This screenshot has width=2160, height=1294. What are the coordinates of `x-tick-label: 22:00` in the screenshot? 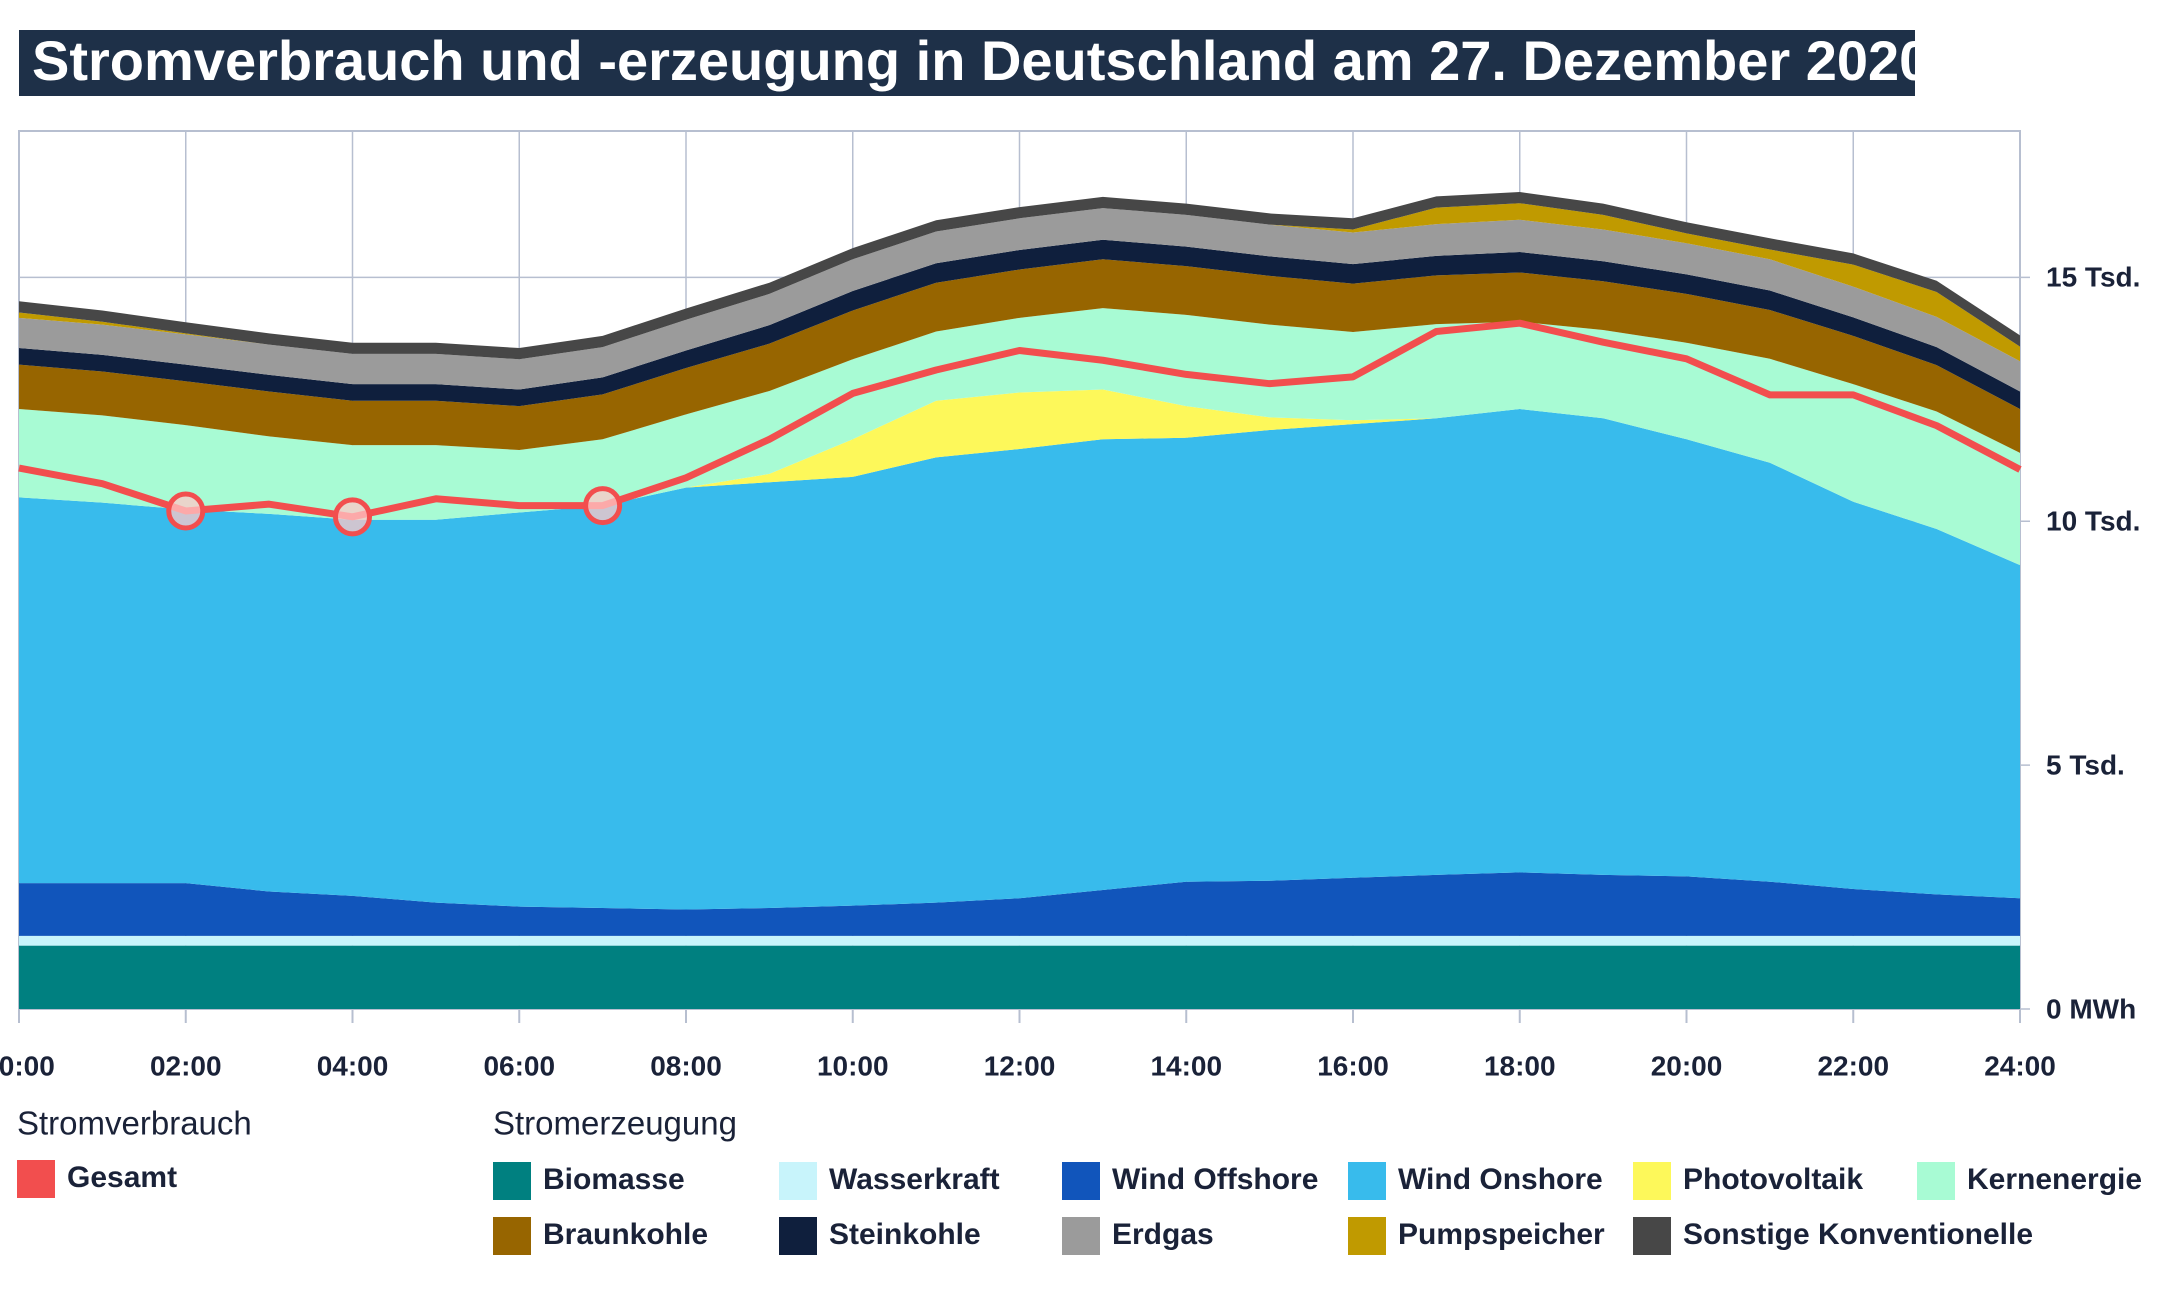 It's located at (1853, 1065).